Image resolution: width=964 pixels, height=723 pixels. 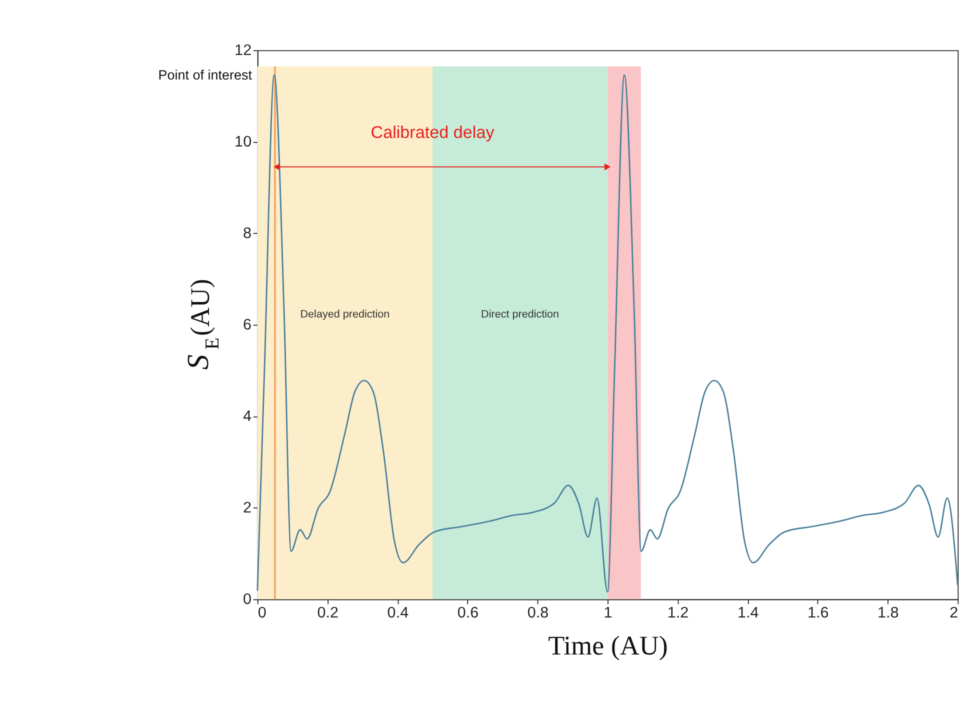 What do you see at coordinates (247, 325) in the screenshot?
I see `y-tick-label: 6` at bounding box center [247, 325].